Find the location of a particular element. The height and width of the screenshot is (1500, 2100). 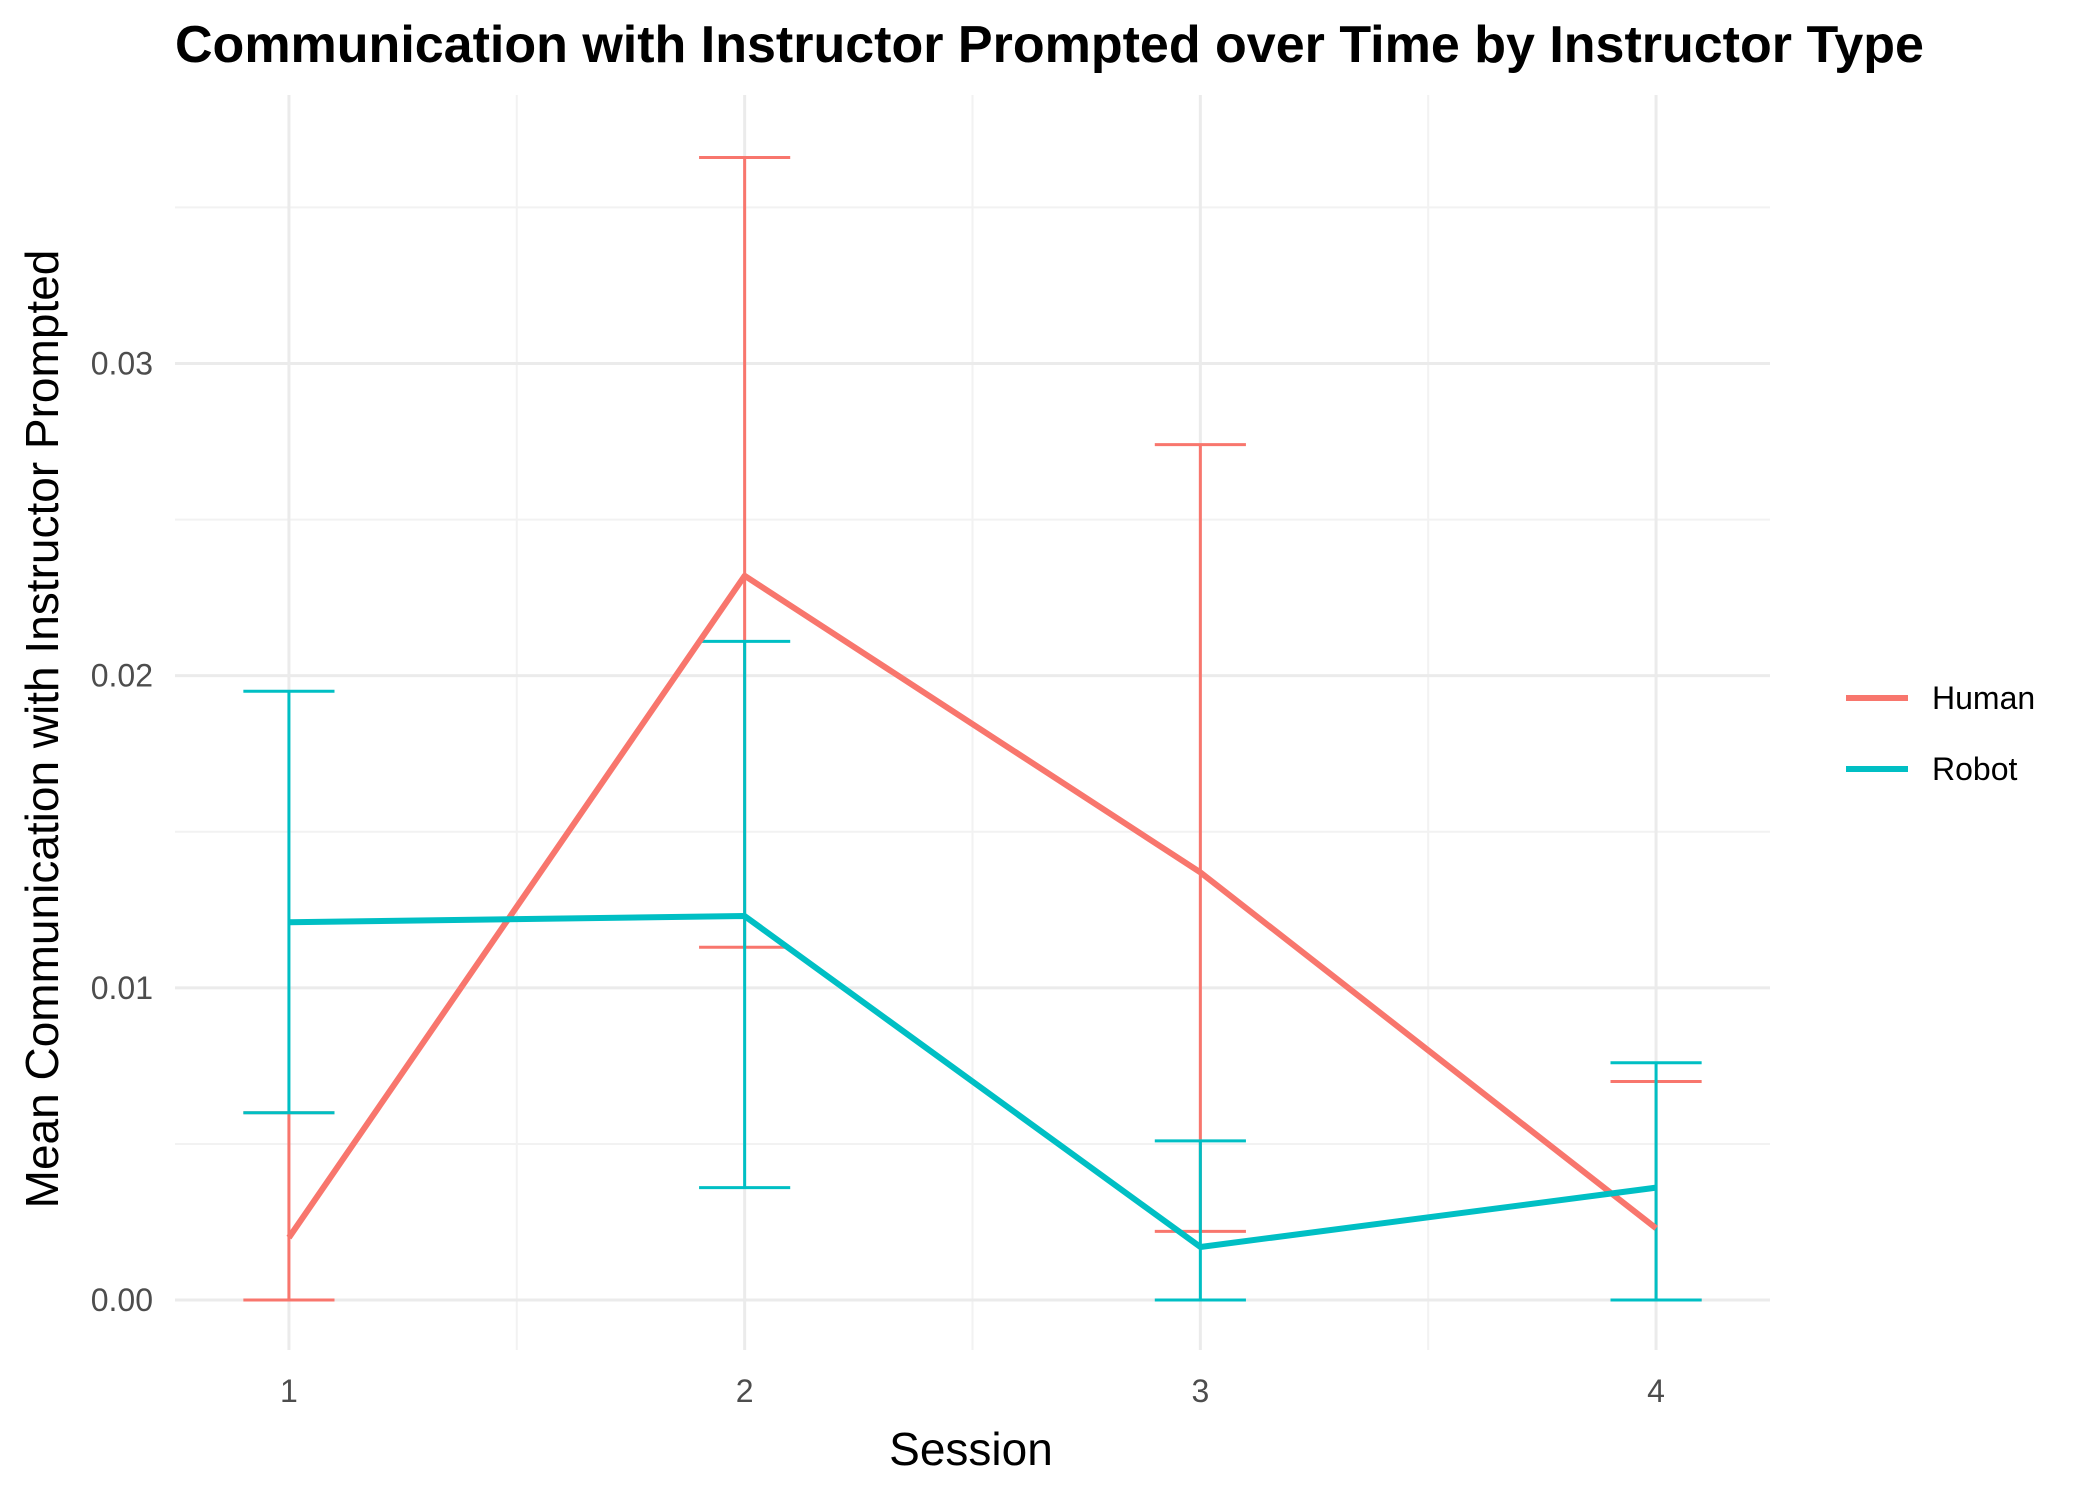

x-tick-label: 2 is located at coordinates (745, 1391).